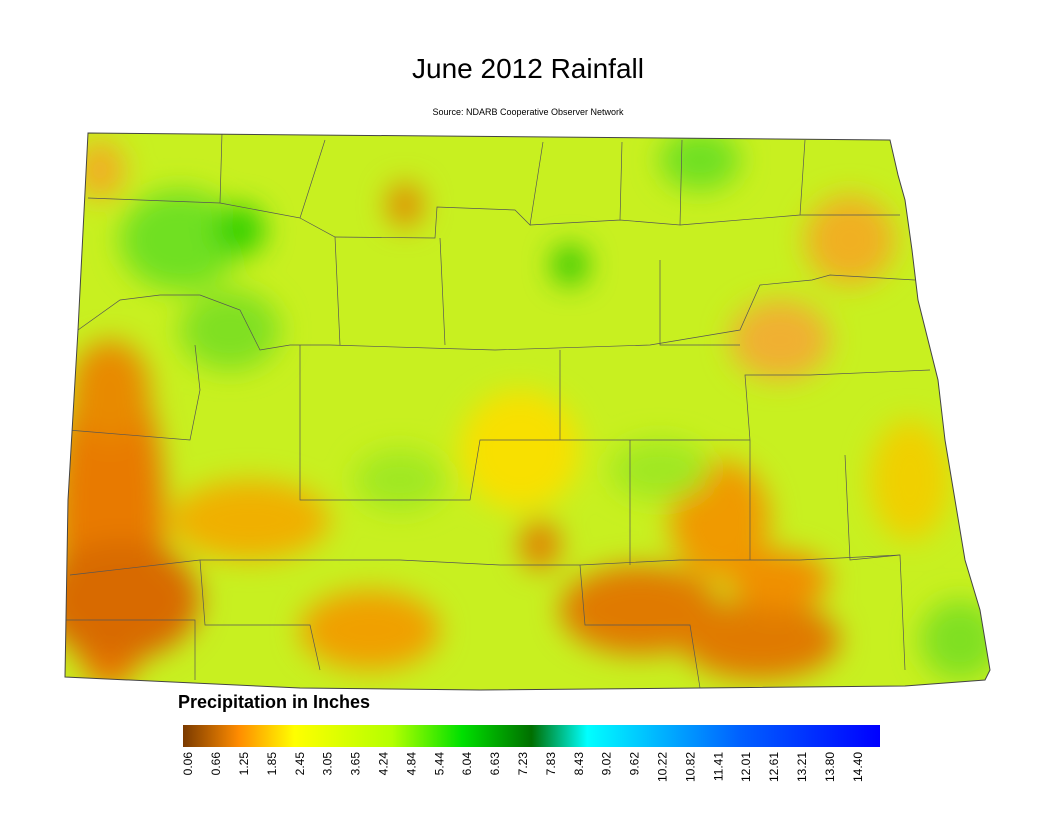 This screenshot has width=1056, height=816. What do you see at coordinates (746, 767) in the screenshot?
I see `legend-tick-label: 12.01` at bounding box center [746, 767].